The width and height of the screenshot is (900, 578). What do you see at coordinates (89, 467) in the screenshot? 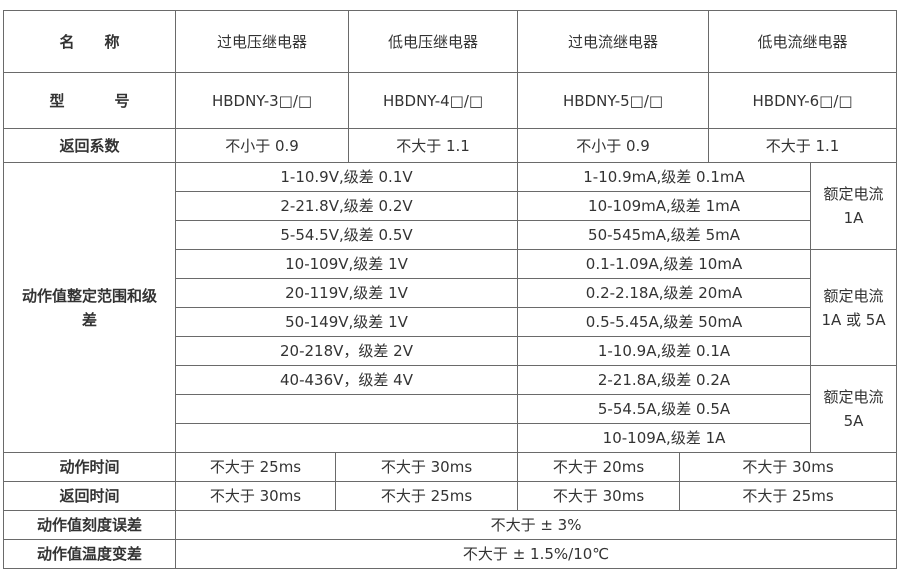
I see `operate-time-label: 动作时间` at bounding box center [89, 467].